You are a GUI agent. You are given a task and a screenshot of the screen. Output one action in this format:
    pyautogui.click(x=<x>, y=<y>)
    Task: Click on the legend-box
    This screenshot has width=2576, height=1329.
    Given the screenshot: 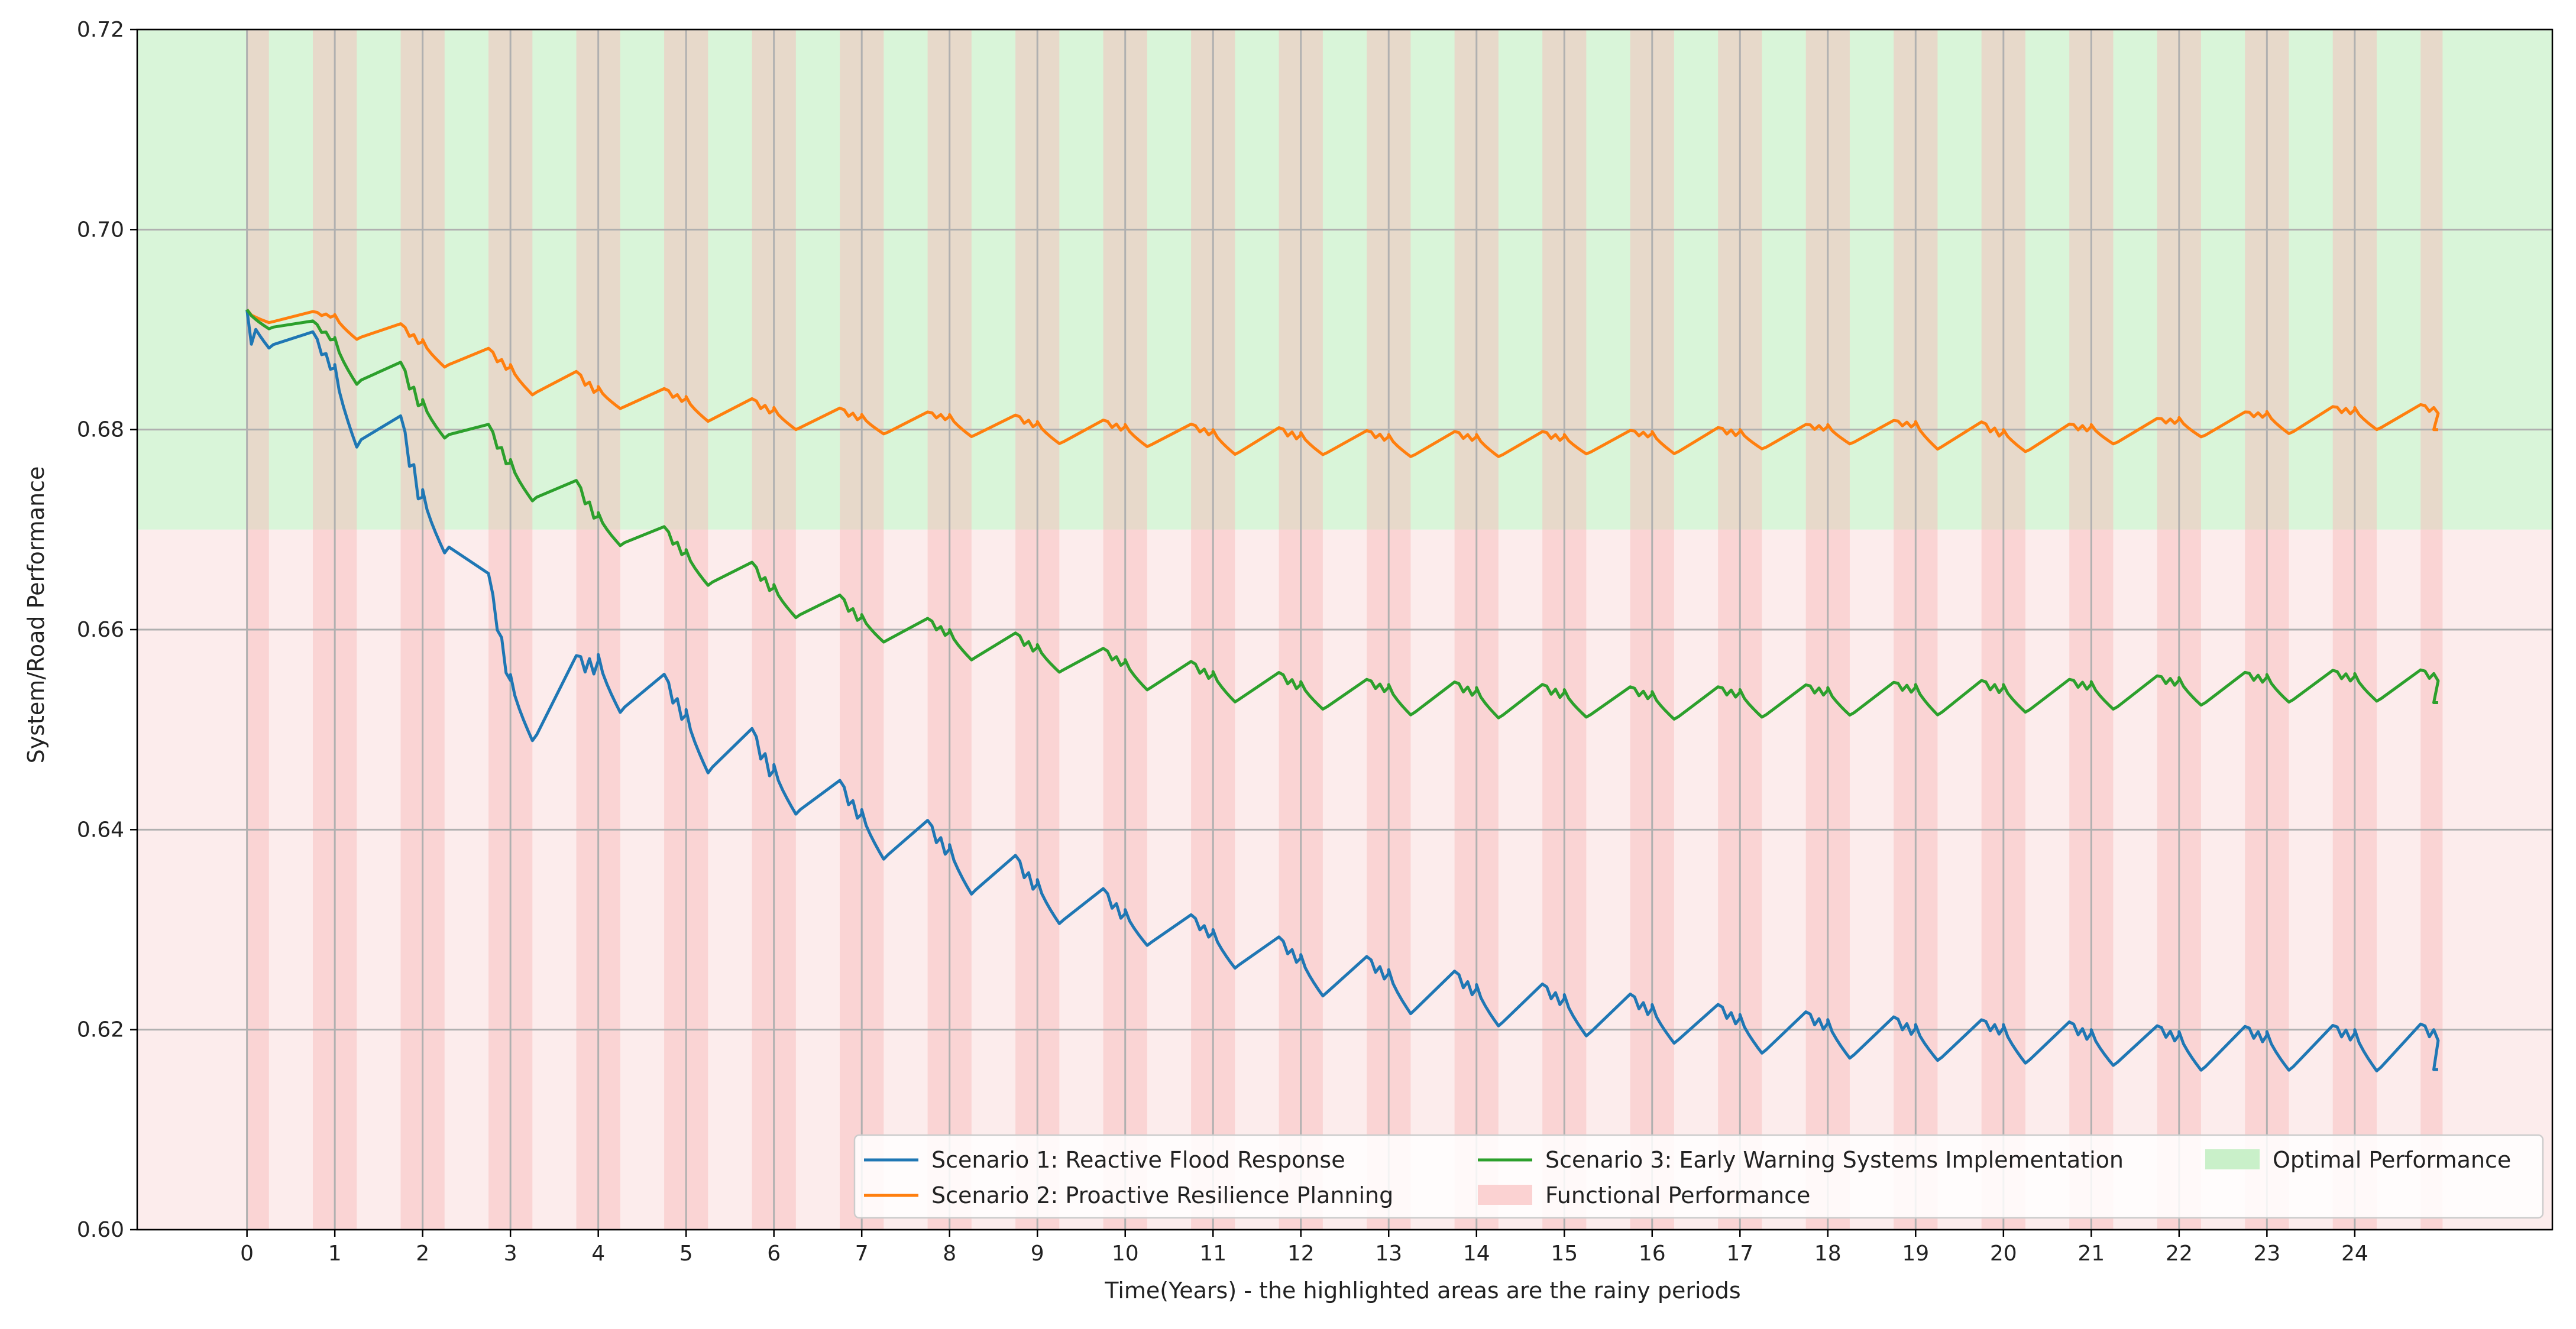 What is the action you would take?
    pyautogui.click(x=1698, y=1176)
    